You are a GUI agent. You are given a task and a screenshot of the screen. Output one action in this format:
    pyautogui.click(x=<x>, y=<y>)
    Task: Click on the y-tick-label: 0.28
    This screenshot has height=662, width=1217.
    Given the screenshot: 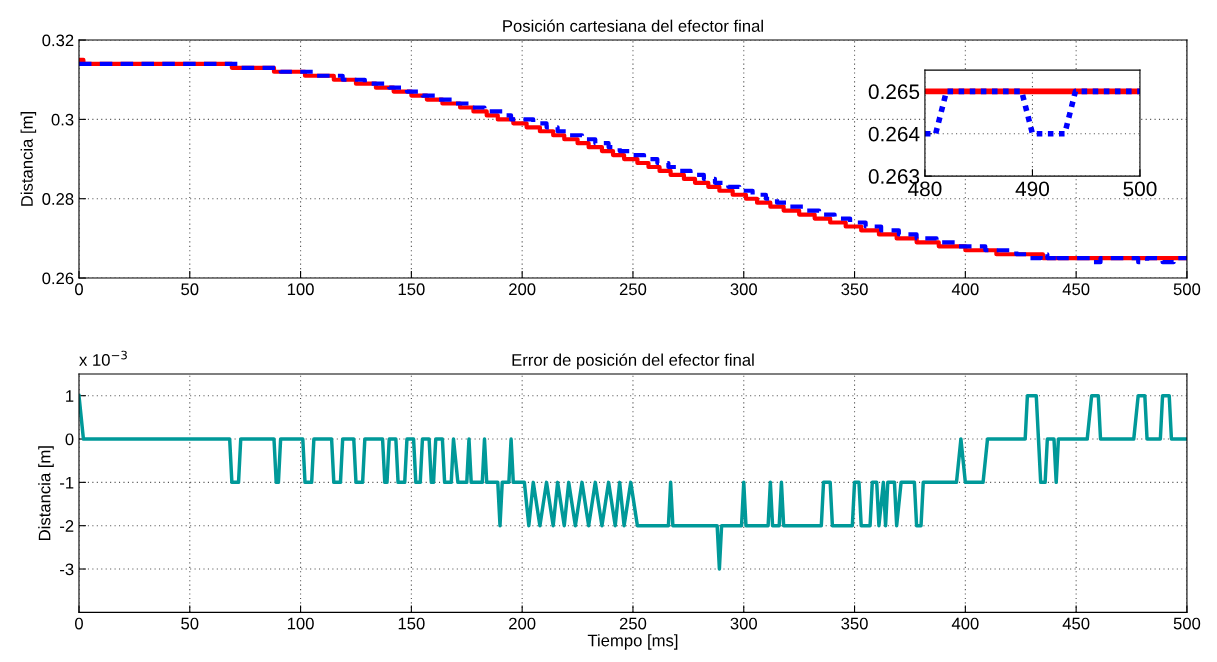 What is the action you would take?
    pyautogui.click(x=58, y=199)
    